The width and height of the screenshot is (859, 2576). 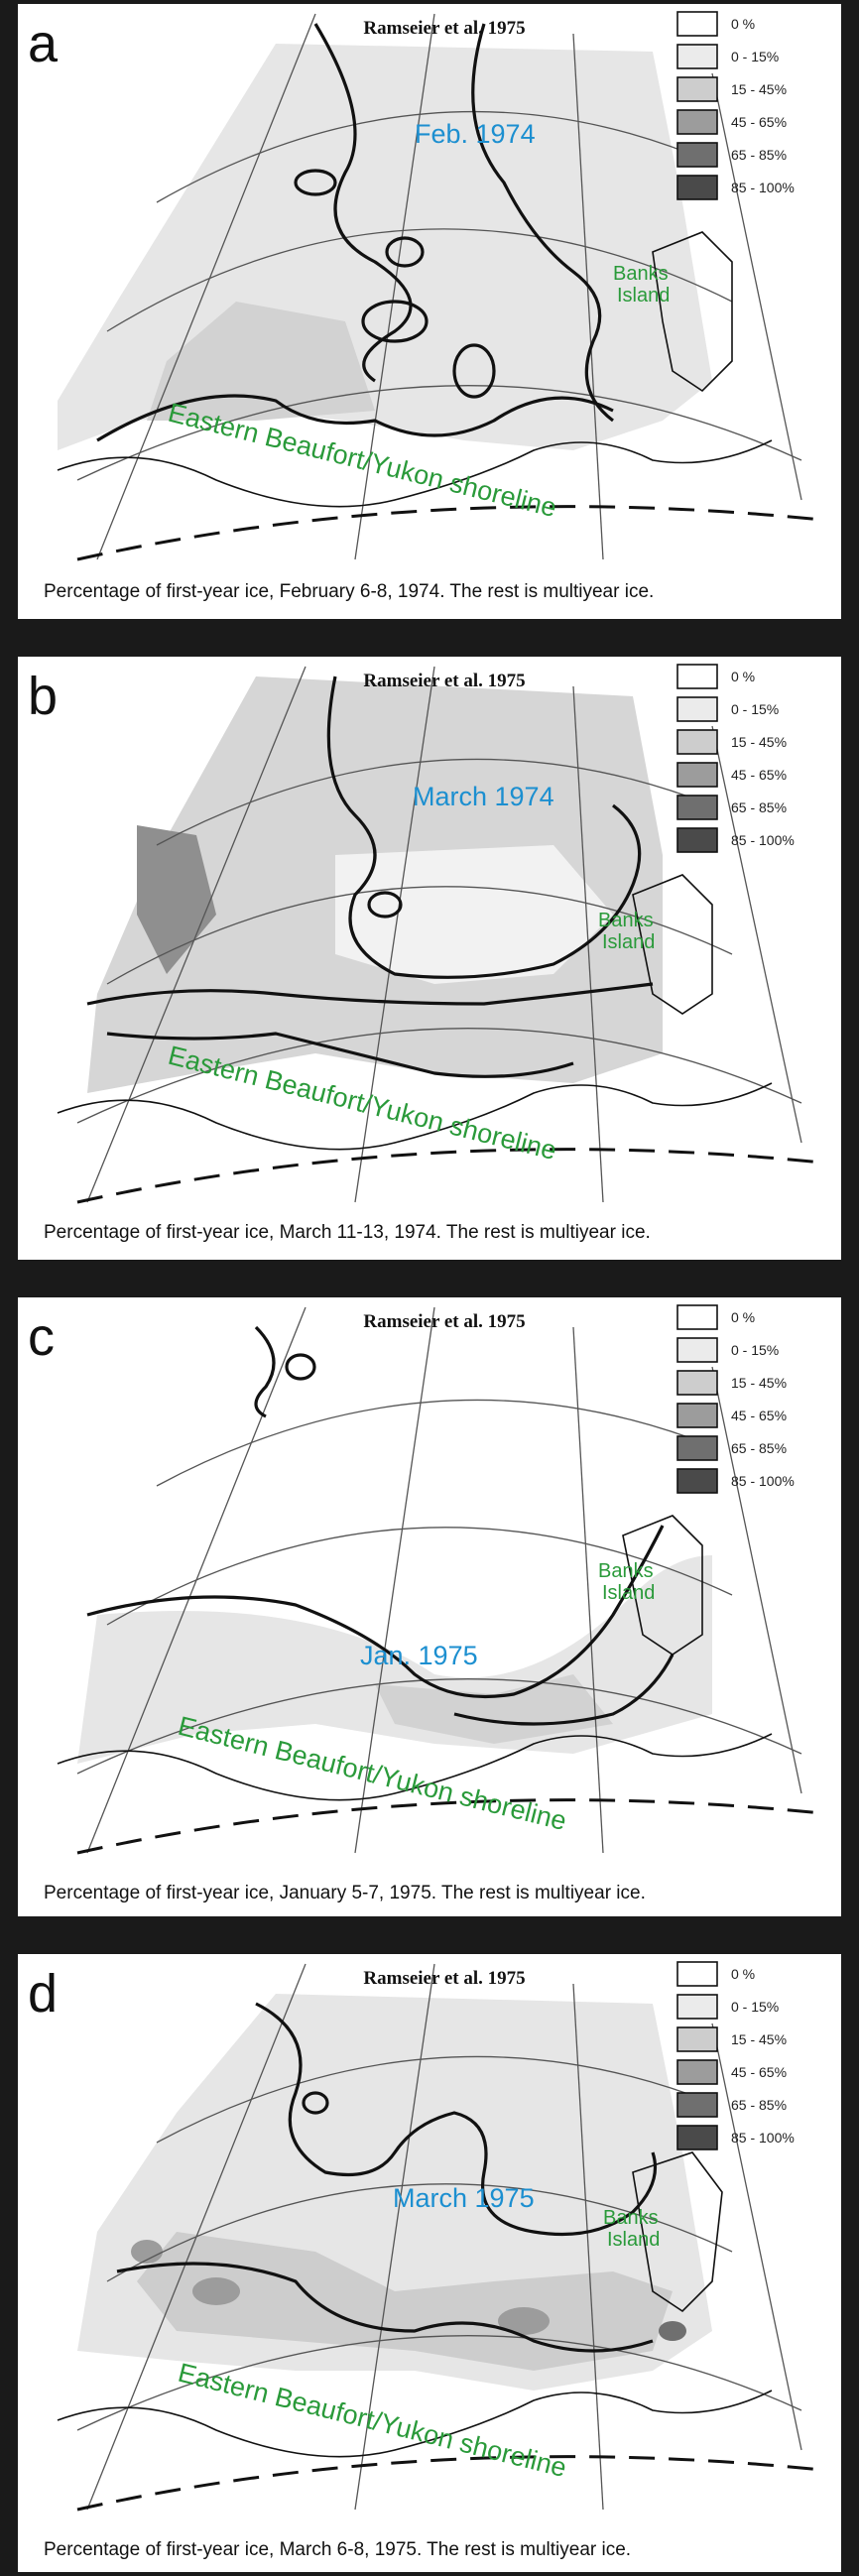 What do you see at coordinates (43, 696) in the screenshot?
I see `panel-letter: b` at bounding box center [43, 696].